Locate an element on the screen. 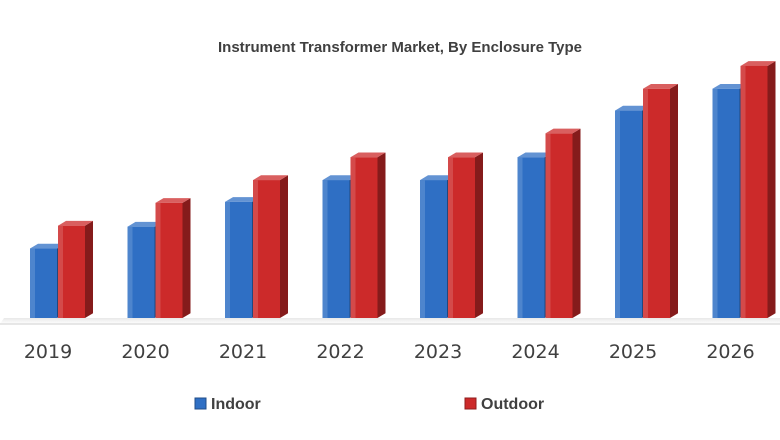  legend: Indoor Outdoor is located at coordinates (369, 404).